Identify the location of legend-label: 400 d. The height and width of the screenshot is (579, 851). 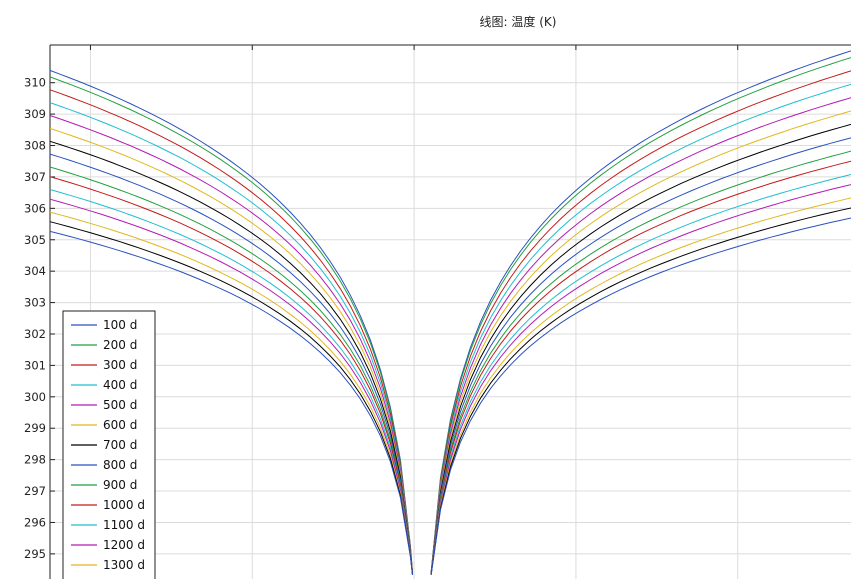
(120, 385).